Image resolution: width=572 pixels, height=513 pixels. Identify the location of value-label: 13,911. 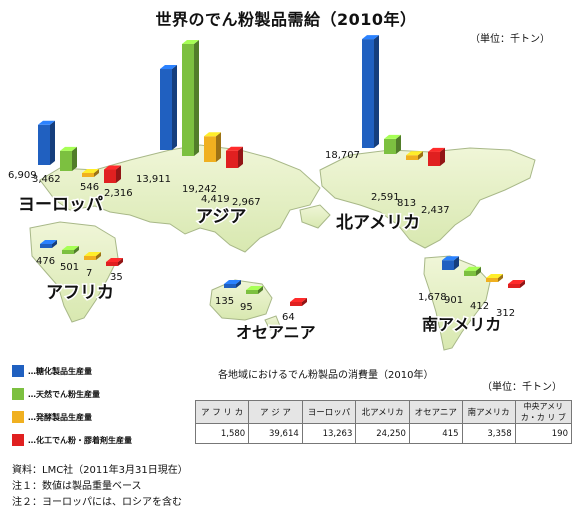
(153, 179).